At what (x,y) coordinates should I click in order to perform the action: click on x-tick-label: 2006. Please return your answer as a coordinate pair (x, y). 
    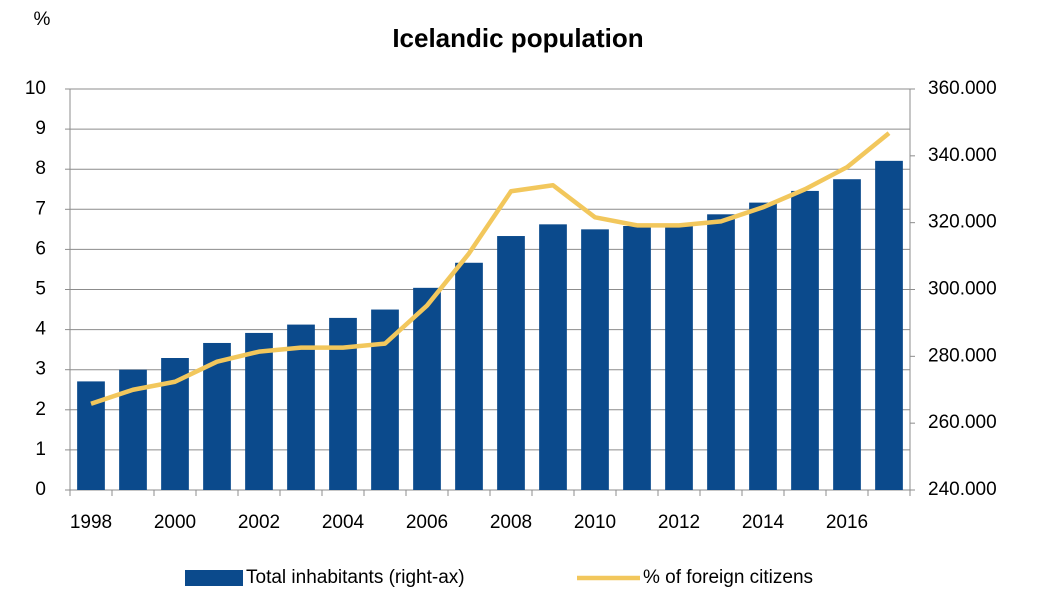
    Looking at the image, I should click on (427, 522).